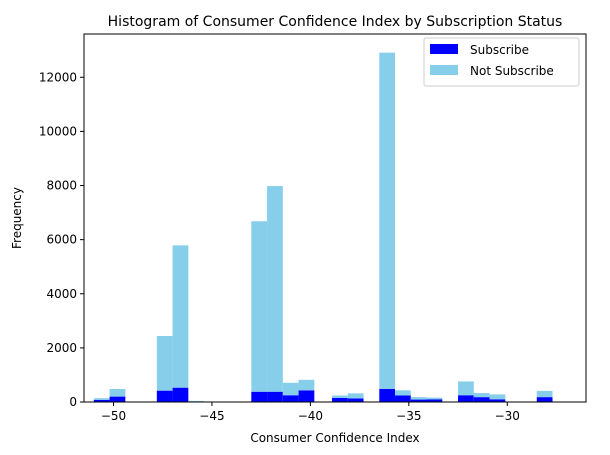  Describe the element at coordinates (58, 77) in the screenshot. I see `y-tick-label: 12000` at that location.